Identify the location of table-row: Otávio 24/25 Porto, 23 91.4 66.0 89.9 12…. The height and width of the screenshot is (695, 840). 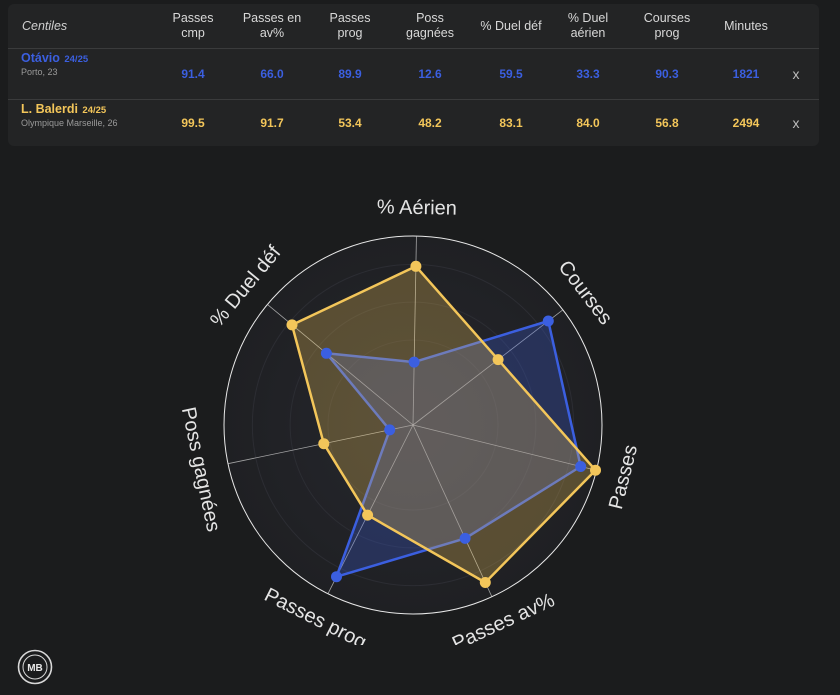
(413, 74).